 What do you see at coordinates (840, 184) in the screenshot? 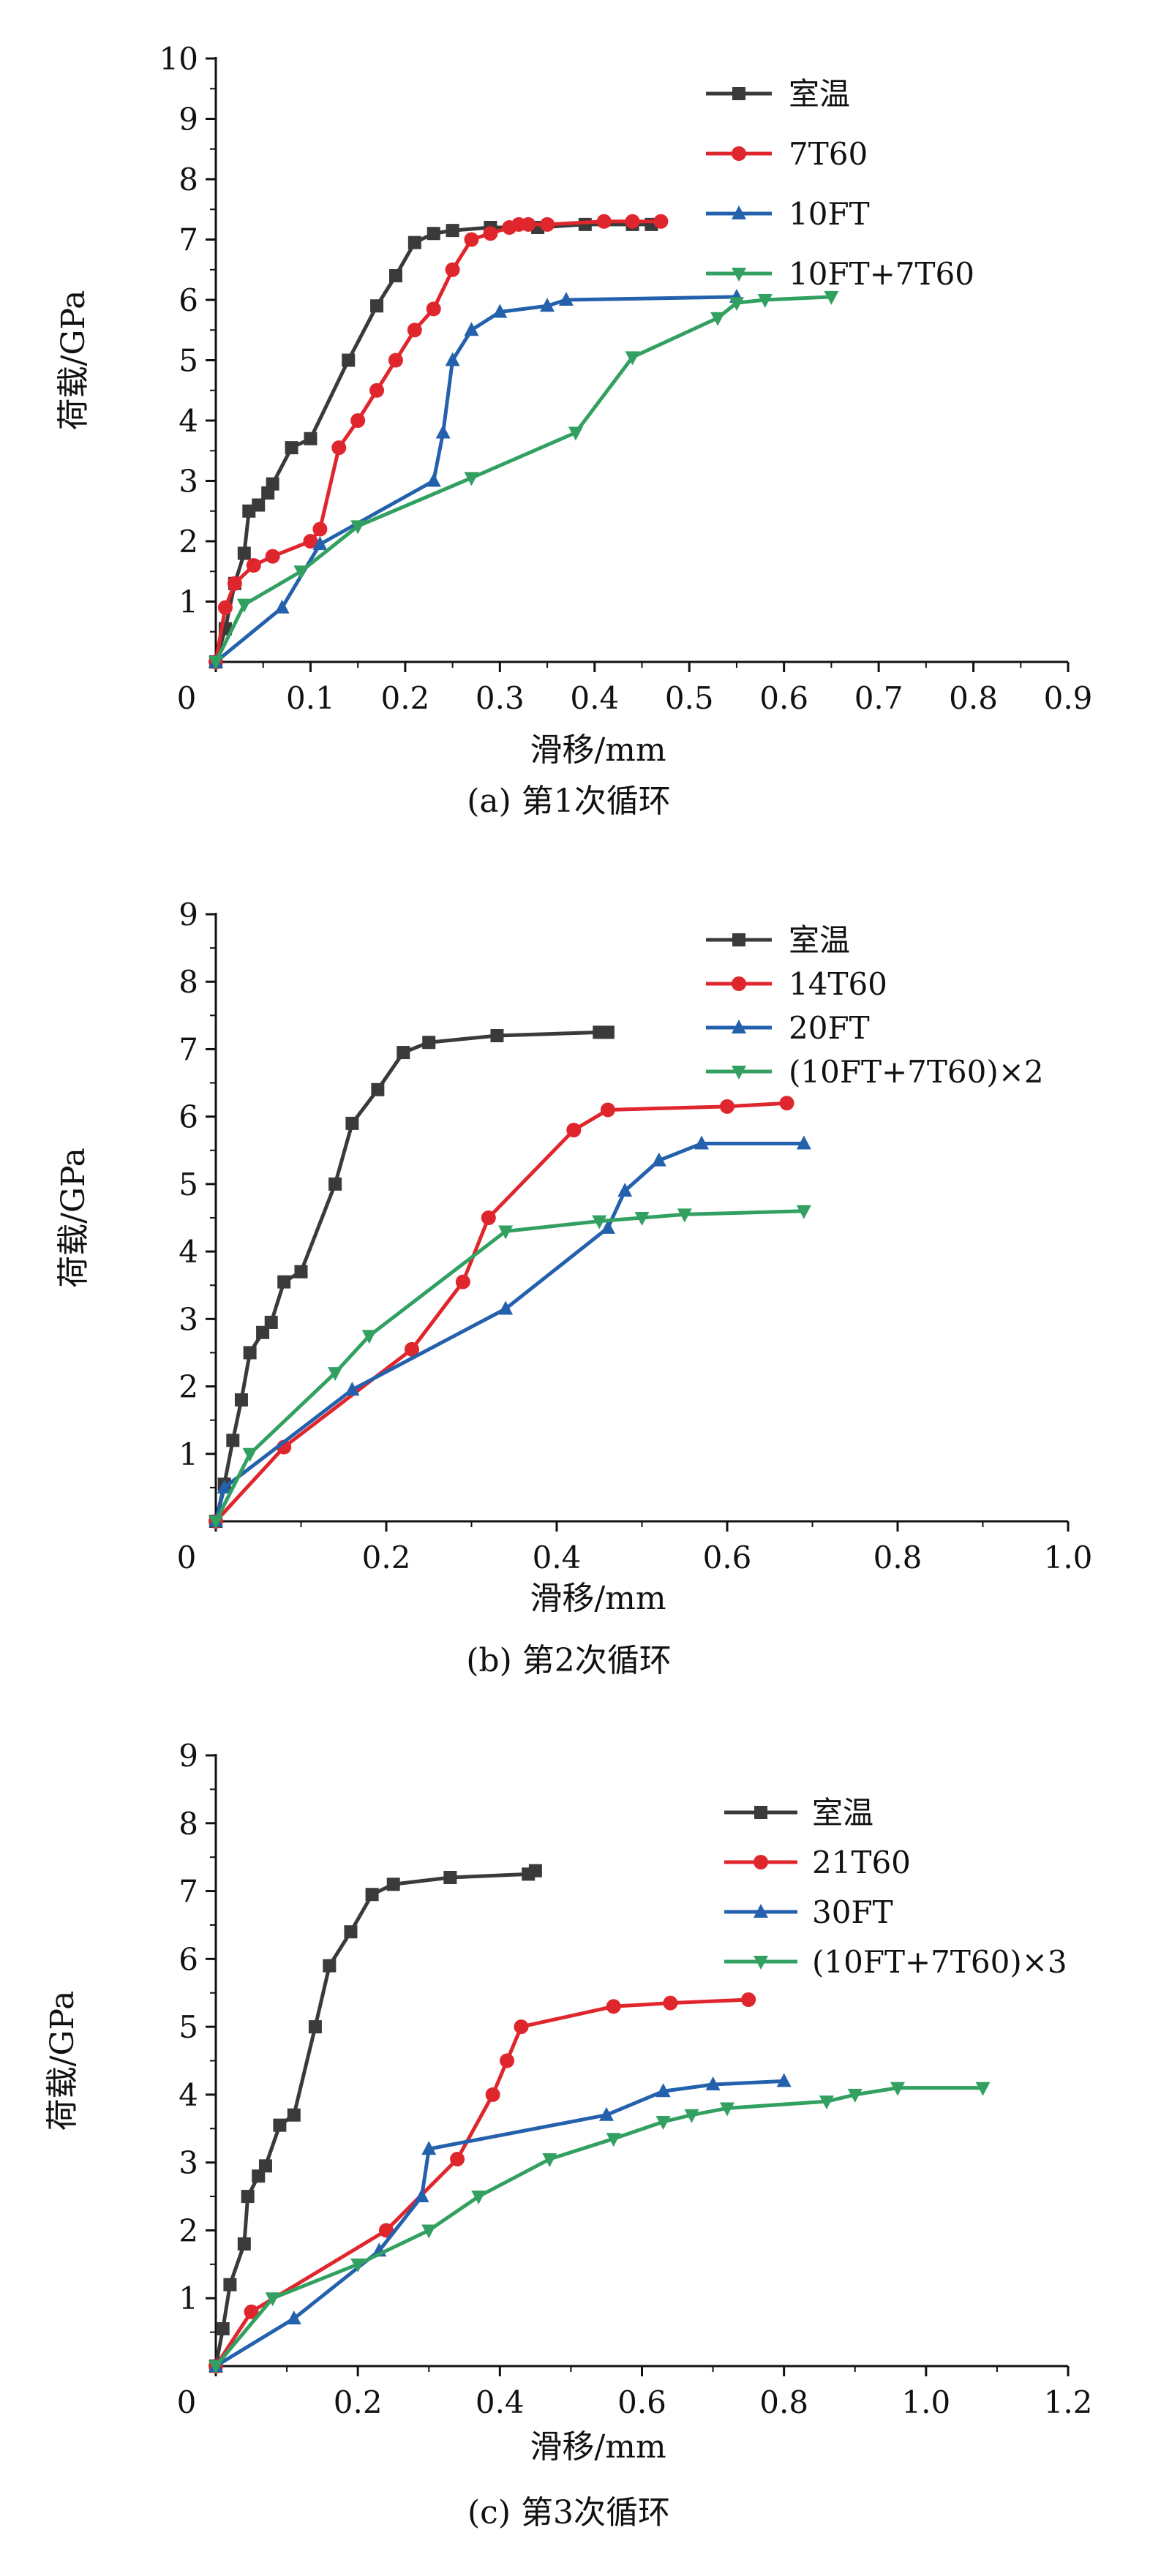
I see `legend: 室温 7T60 10FT 10FT+7T60` at bounding box center [840, 184].